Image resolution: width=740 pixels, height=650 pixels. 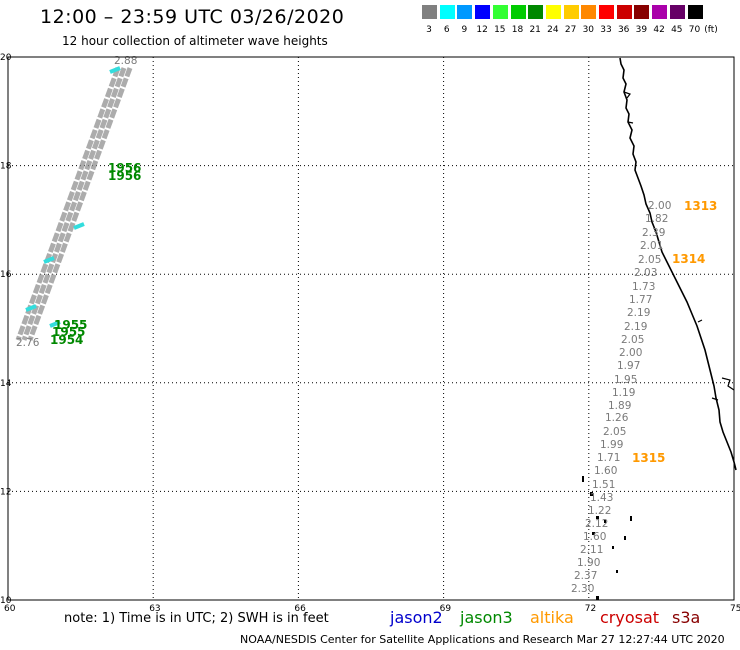 What do you see at coordinates (125, 61) in the screenshot?
I see `swh-value: 2.88` at bounding box center [125, 61].